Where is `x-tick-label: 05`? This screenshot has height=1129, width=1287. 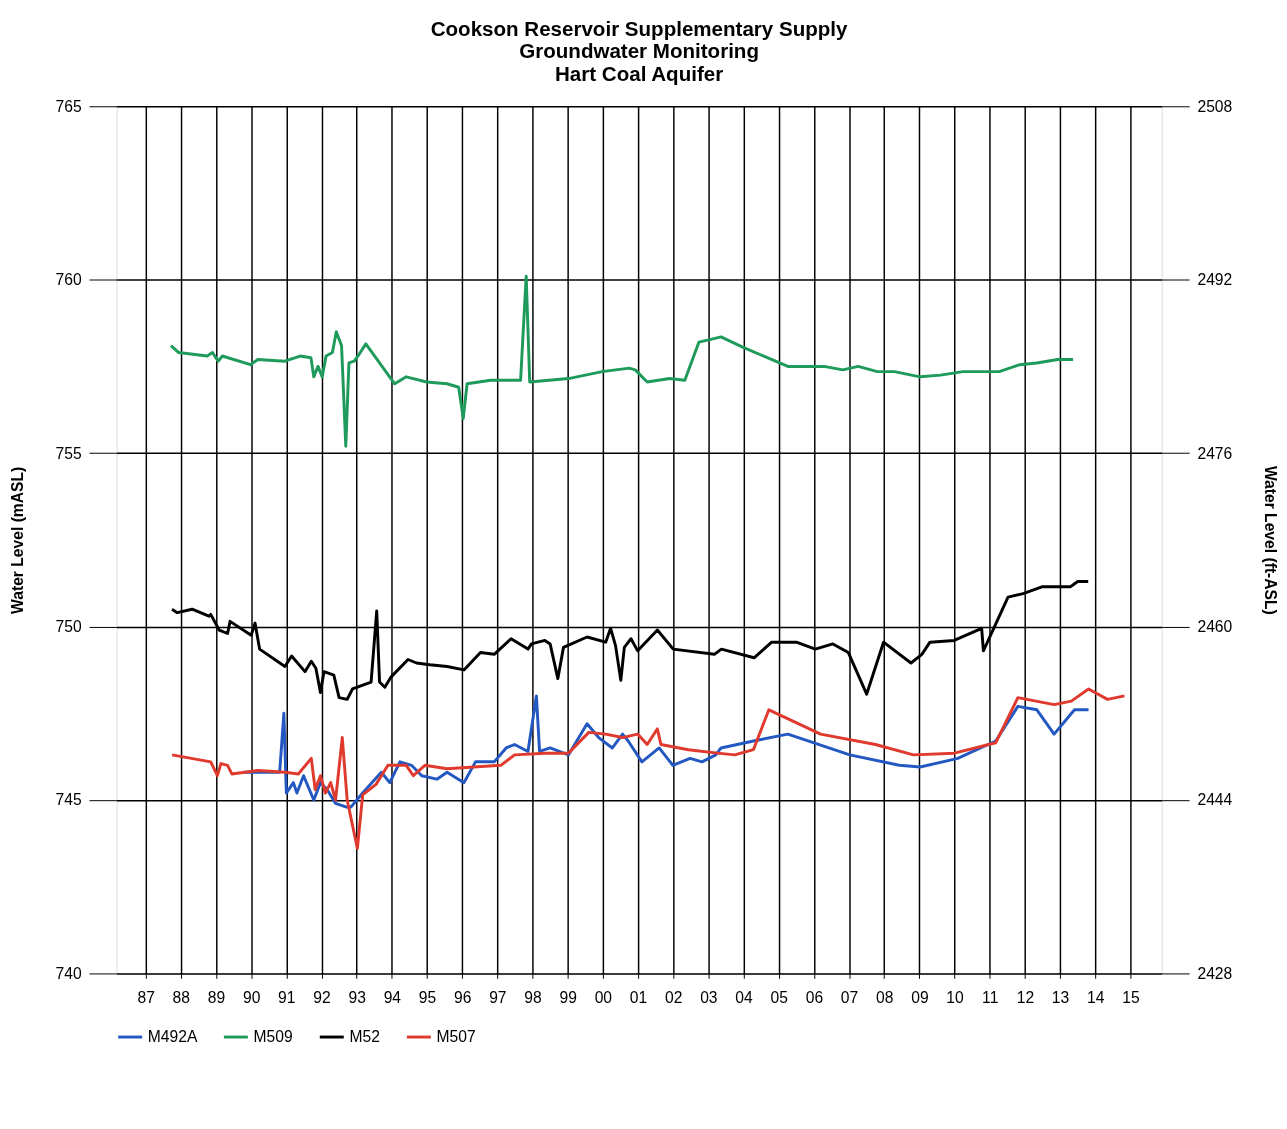 x-tick-label: 05 is located at coordinates (779, 998).